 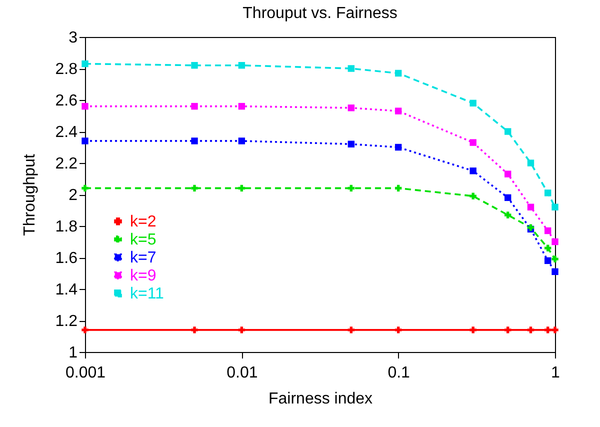 I want to click on y-tick-label: 1, so click(x=73, y=353).